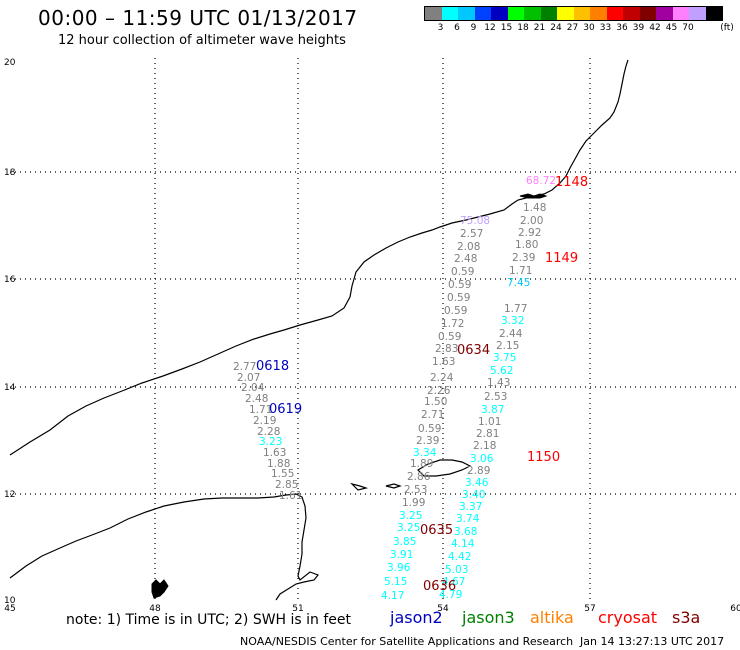 The height and width of the screenshot is (650, 740). What do you see at coordinates (244, 367) in the screenshot?
I see `wave-height-value: 2.77` at bounding box center [244, 367].